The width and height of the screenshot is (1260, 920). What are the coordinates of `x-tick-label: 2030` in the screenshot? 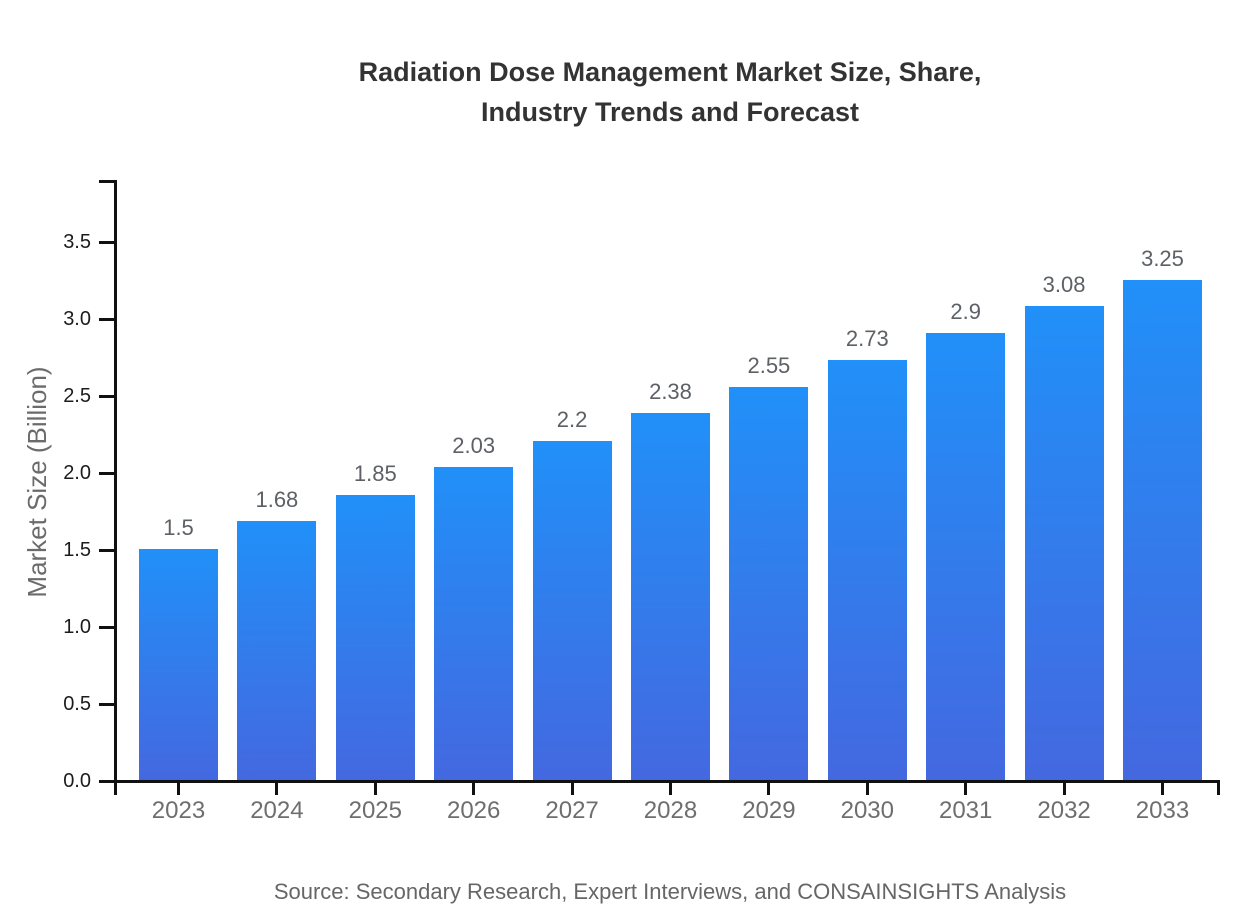 It's located at (867, 810).